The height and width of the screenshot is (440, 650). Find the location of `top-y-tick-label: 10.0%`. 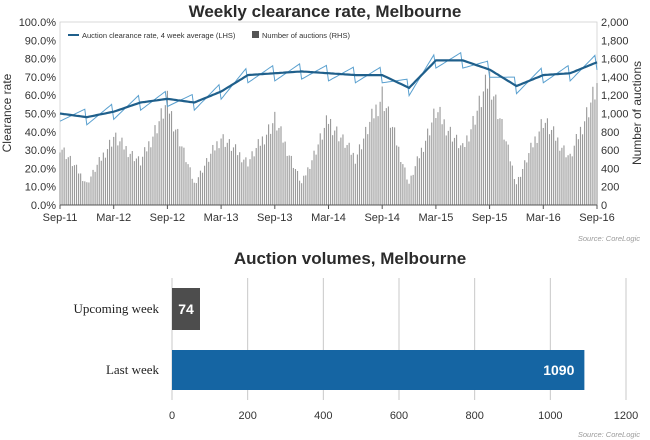

top-y-tick-label: 10.0% is located at coordinates (40, 188).